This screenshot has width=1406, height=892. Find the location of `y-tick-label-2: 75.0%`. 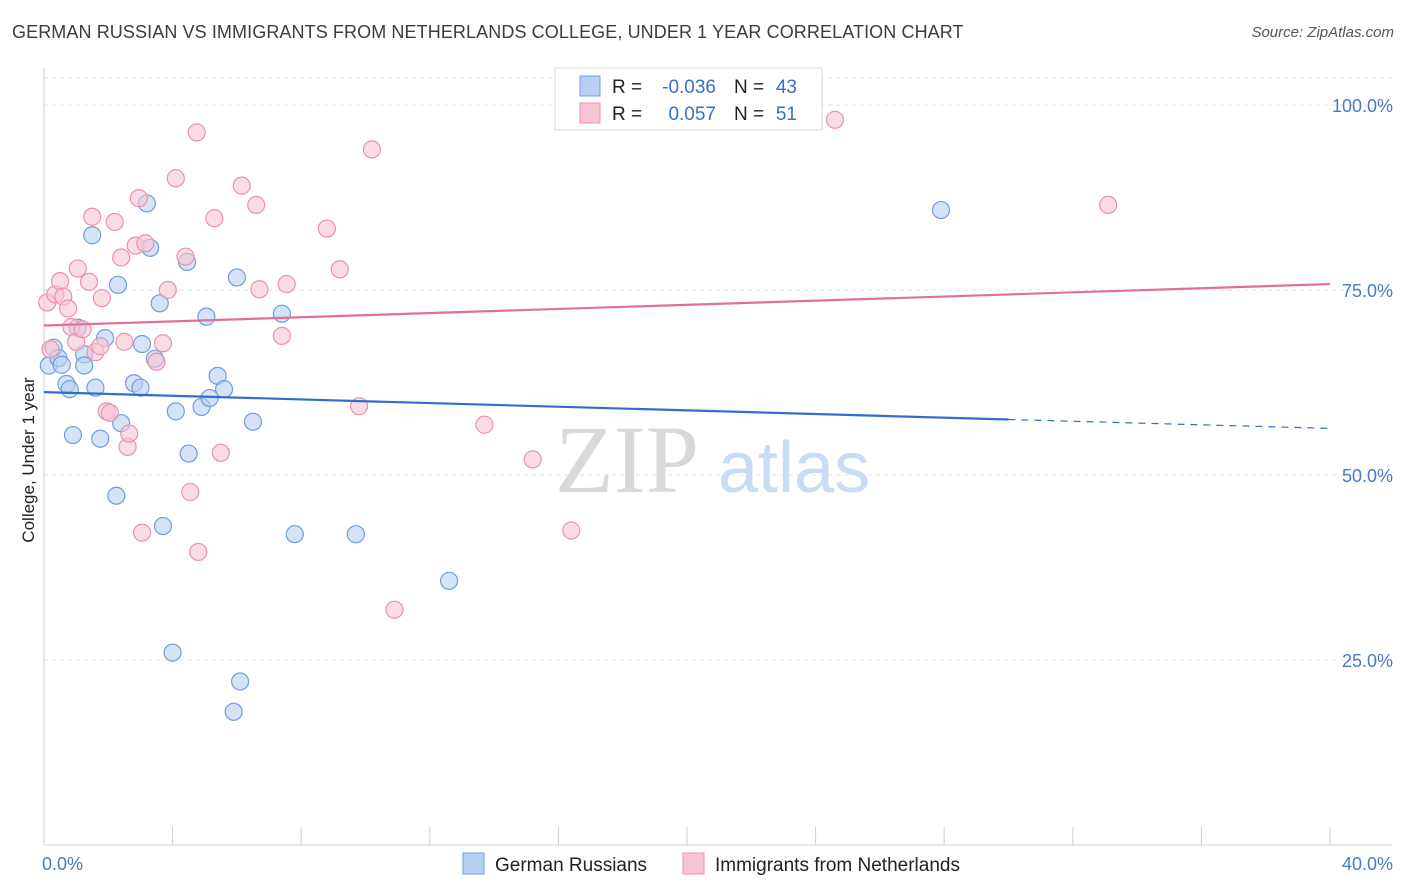

y-tick-label-2: 75.0% is located at coordinates (1367, 291).